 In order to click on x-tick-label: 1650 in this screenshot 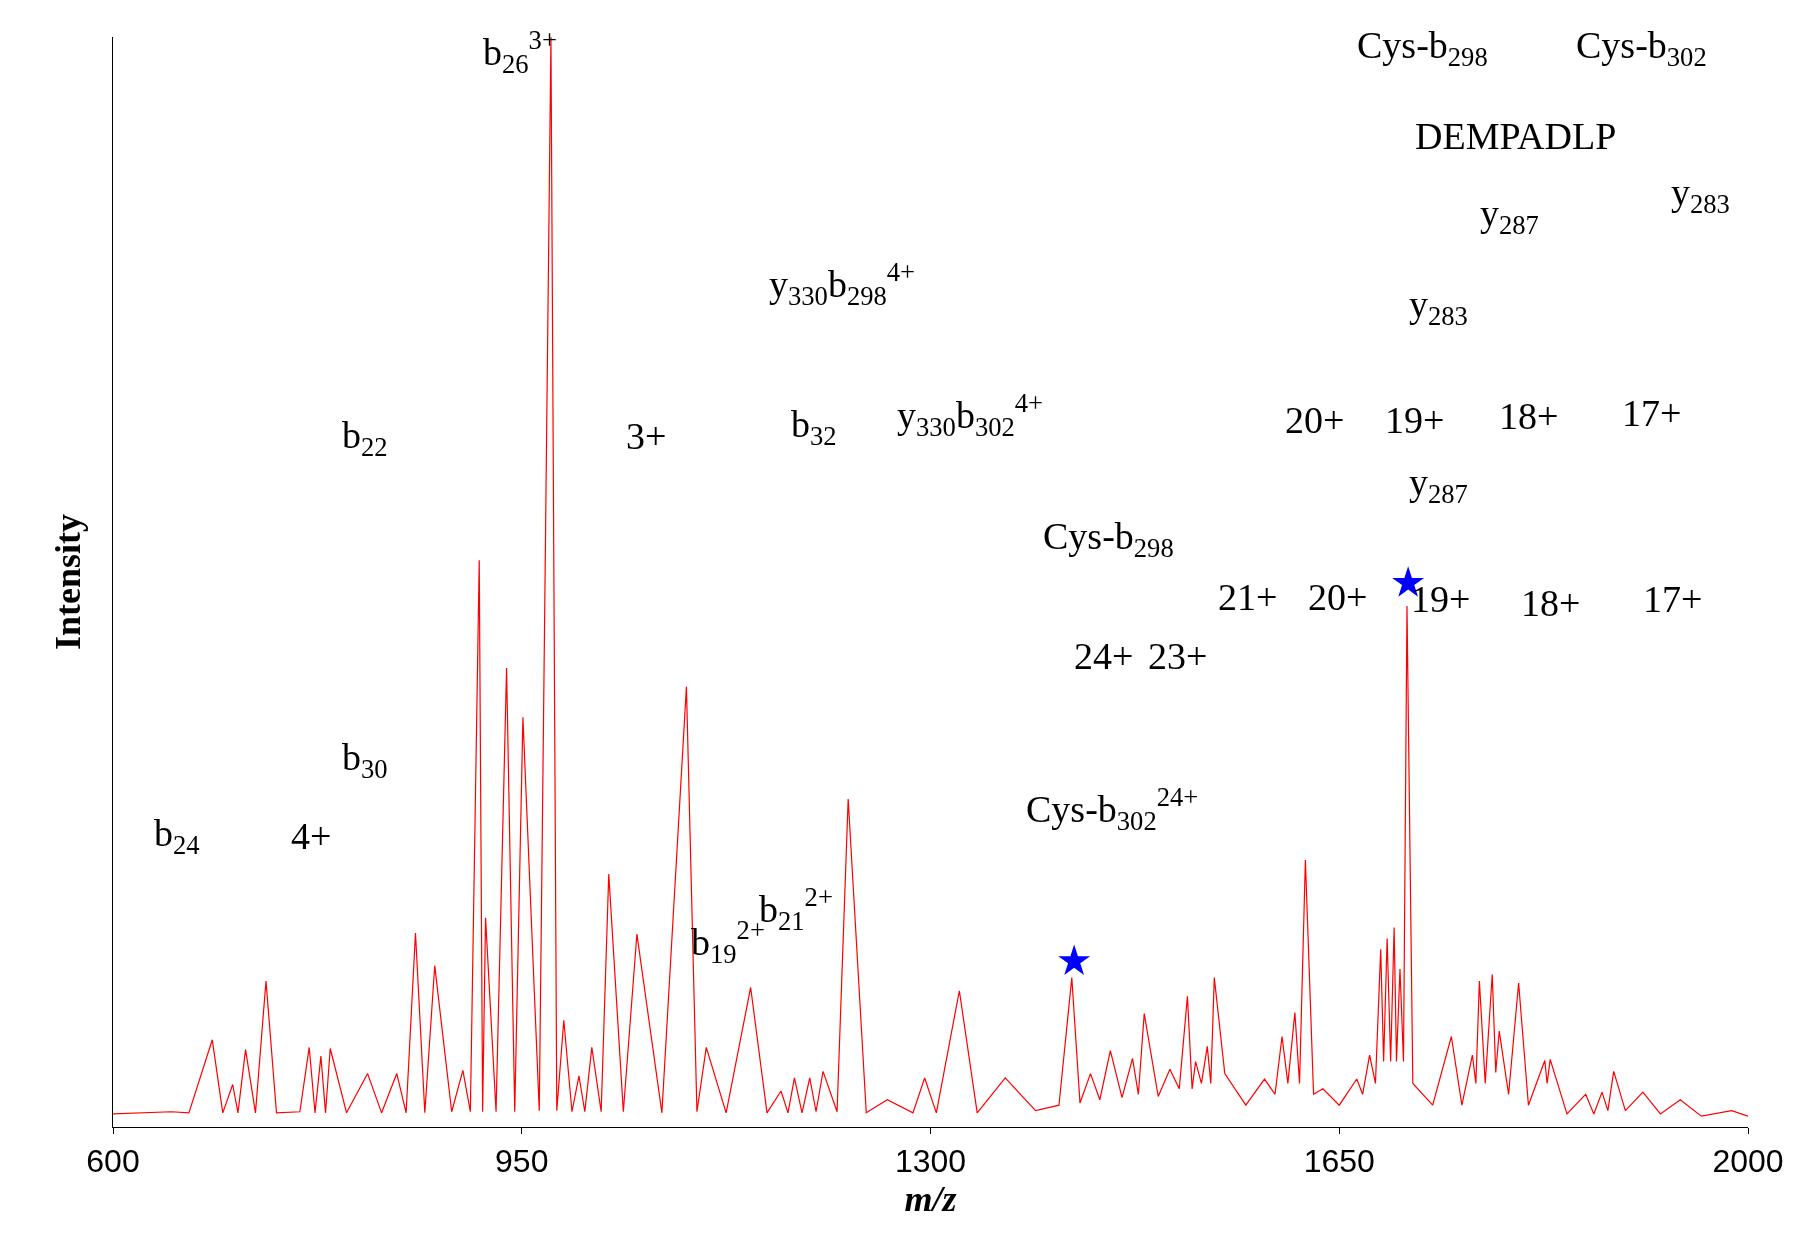, I will do `click(1339, 1161)`.